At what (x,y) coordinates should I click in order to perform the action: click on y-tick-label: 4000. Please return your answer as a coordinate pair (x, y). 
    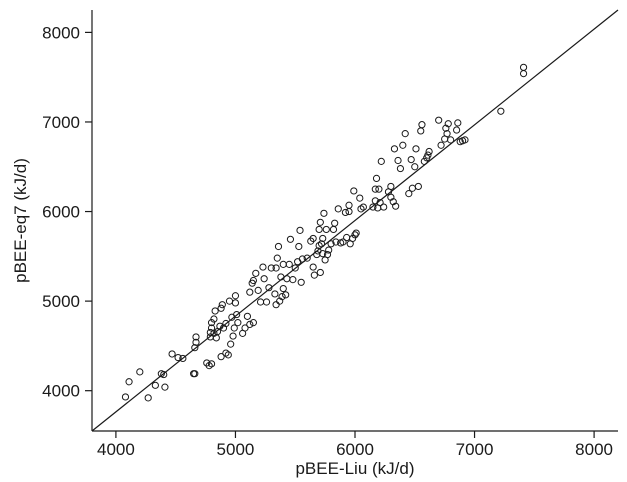
    Looking at the image, I should click on (61, 391).